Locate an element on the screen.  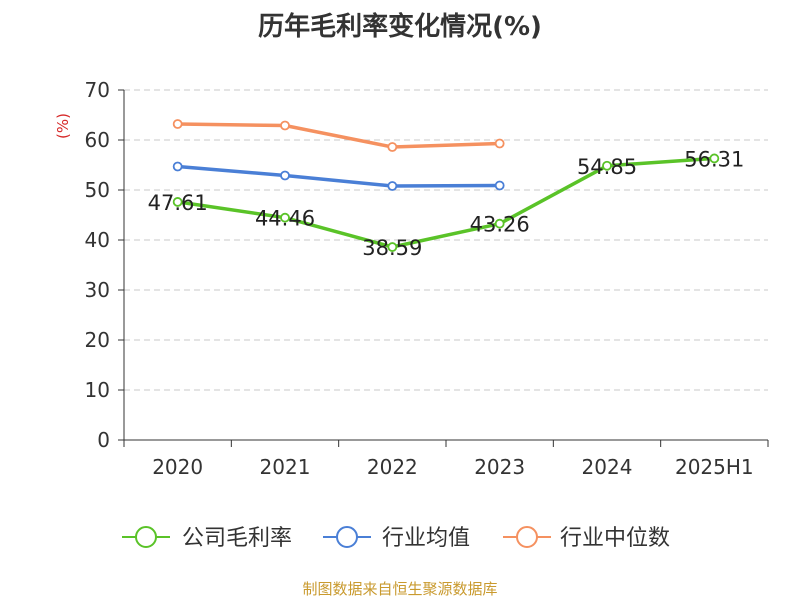
x-tick-label: 2023 is located at coordinates (499, 467).